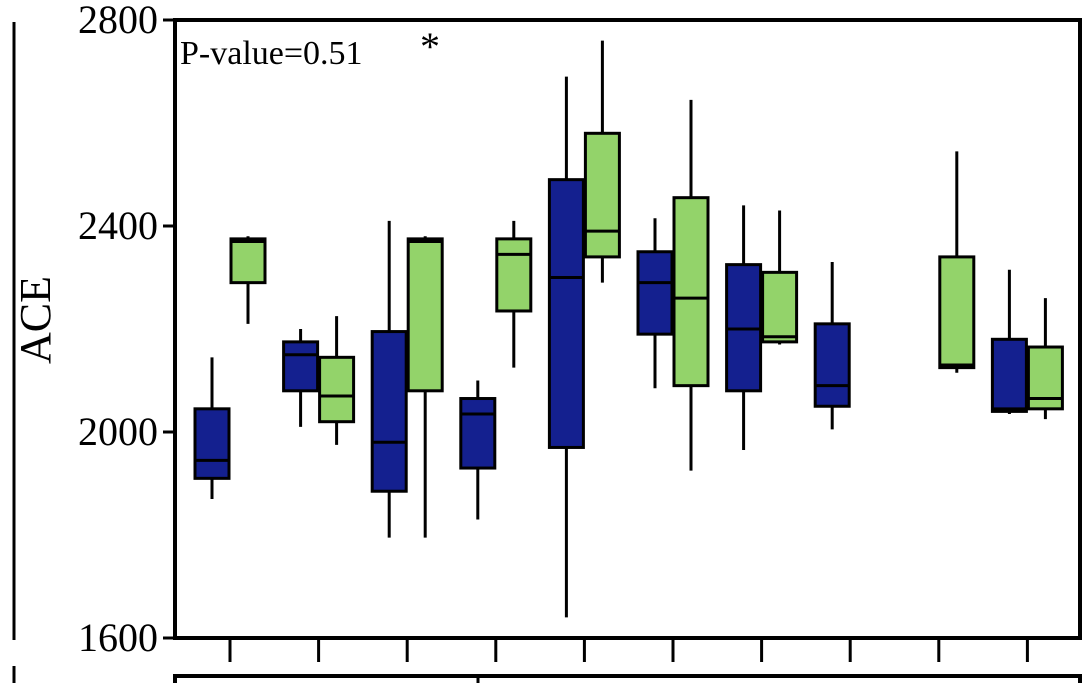 This screenshot has width=1082, height=683. I want to click on x-axis-ticks, so click(628, 650).